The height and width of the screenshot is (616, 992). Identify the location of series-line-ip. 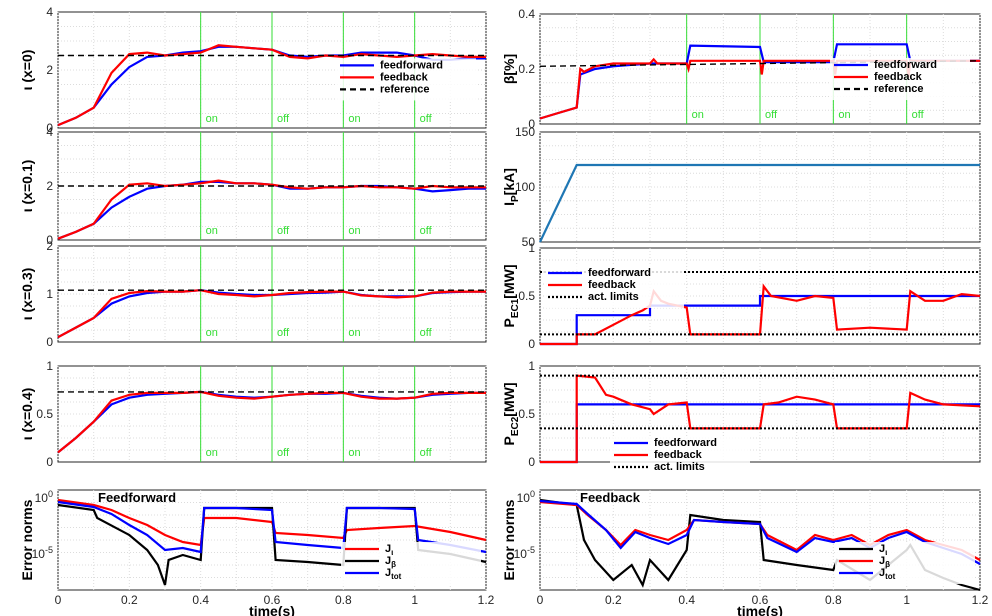
(759, 203).